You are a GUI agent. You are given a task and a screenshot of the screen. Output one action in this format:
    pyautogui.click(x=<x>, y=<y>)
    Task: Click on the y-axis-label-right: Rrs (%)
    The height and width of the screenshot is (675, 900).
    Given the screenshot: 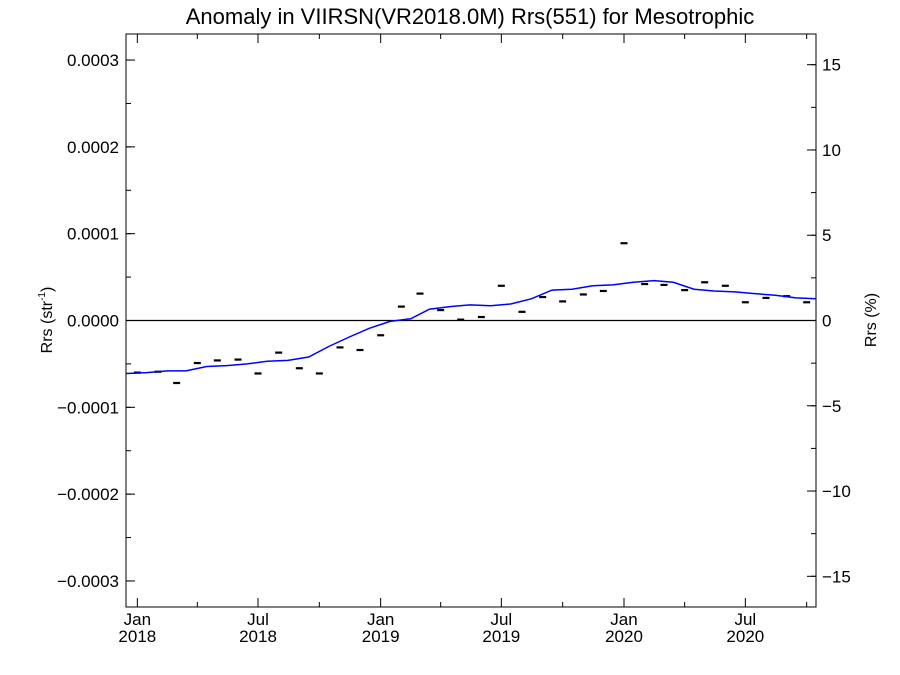 What is the action you would take?
    pyautogui.click(x=871, y=320)
    